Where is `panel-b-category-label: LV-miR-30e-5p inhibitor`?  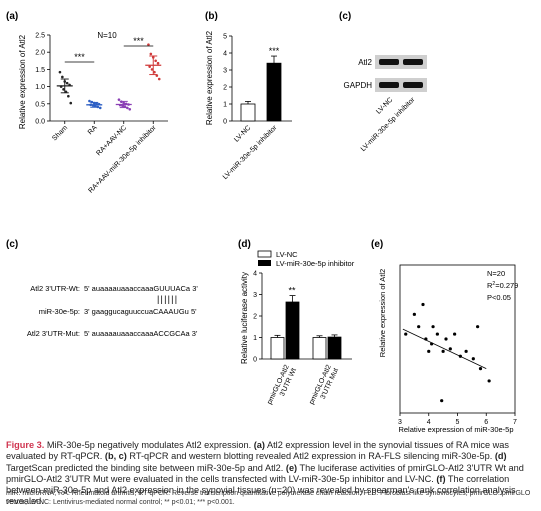
panel-b-category-label: LV-miR-30e-5p inhibitor is located at coordinates (250, 152).